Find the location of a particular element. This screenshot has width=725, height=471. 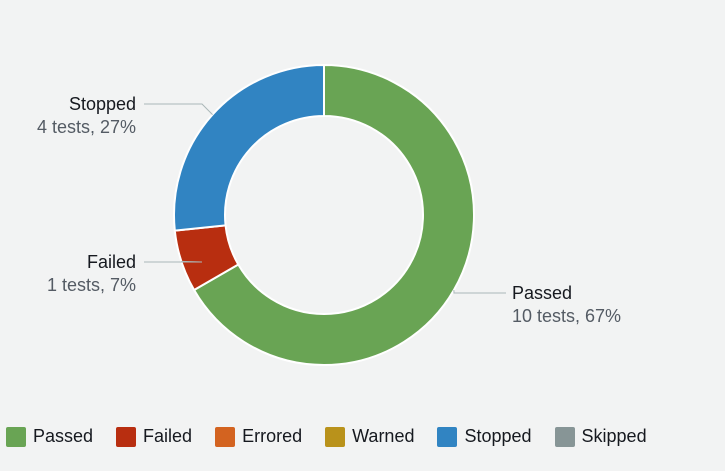

callout-stopped-label: Stopped is located at coordinates (102, 104).